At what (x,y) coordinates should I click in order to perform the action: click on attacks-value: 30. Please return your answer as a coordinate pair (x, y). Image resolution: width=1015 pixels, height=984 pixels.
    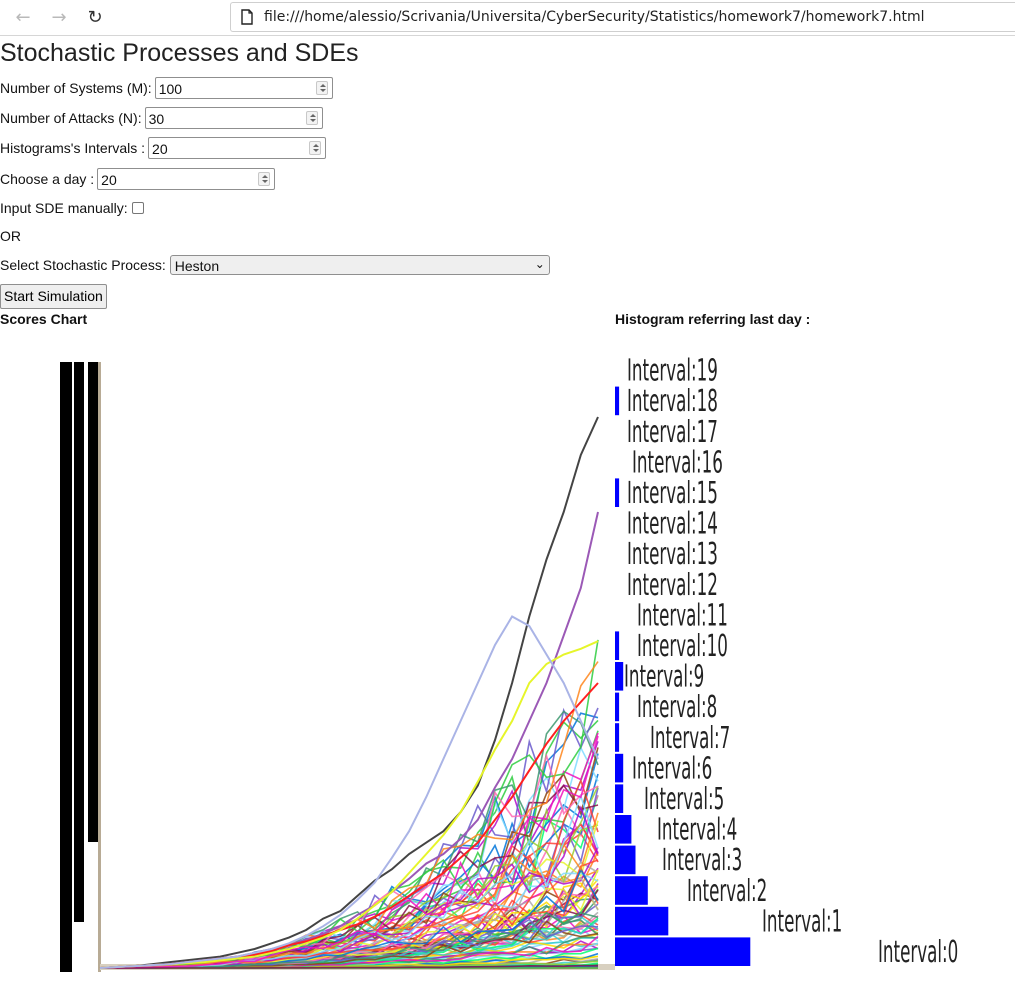
    Looking at the image, I should click on (156, 119).